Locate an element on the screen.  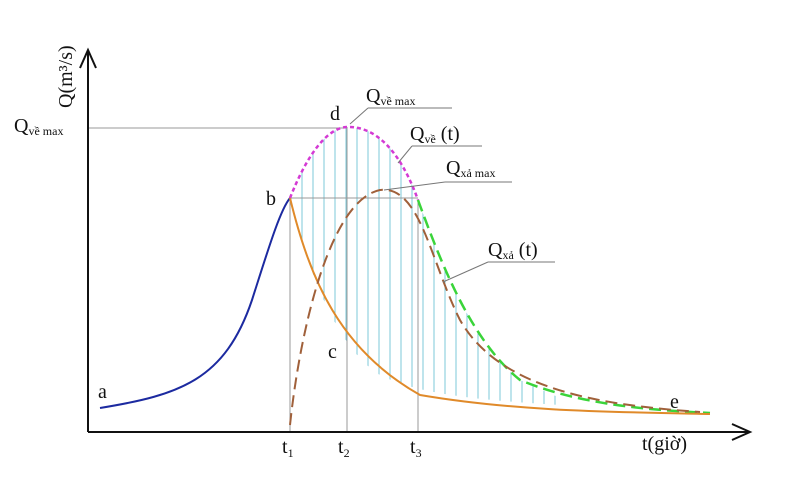
tick-label: t3 is located at coordinates (416, 448).